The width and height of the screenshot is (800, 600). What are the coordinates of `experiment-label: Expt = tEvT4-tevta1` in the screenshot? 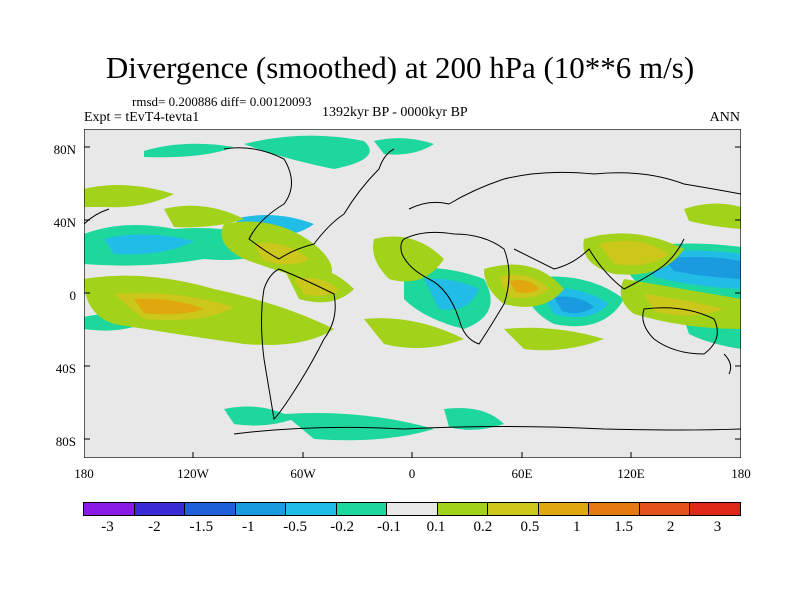 It's located at (142, 117).